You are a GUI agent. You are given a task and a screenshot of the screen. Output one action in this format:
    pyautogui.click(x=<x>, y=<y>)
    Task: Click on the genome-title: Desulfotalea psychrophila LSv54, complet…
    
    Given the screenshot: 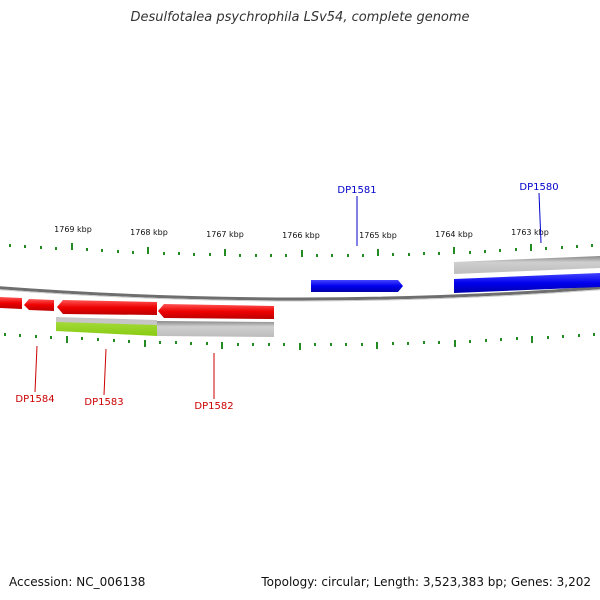 What is the action you would take?
    pyautogui.click(x=300, y=17)
    